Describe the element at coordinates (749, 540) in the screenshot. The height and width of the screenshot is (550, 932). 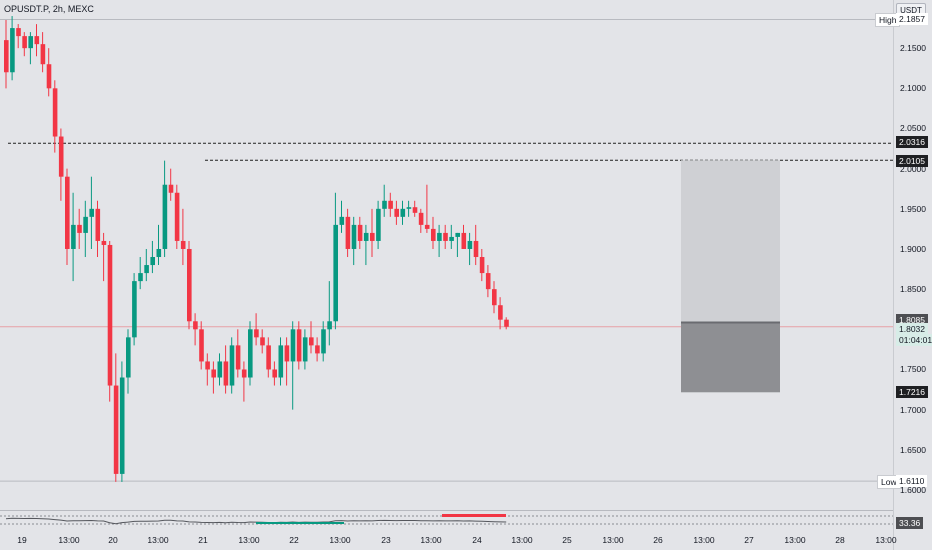
I see `time-label: 27` at that location.